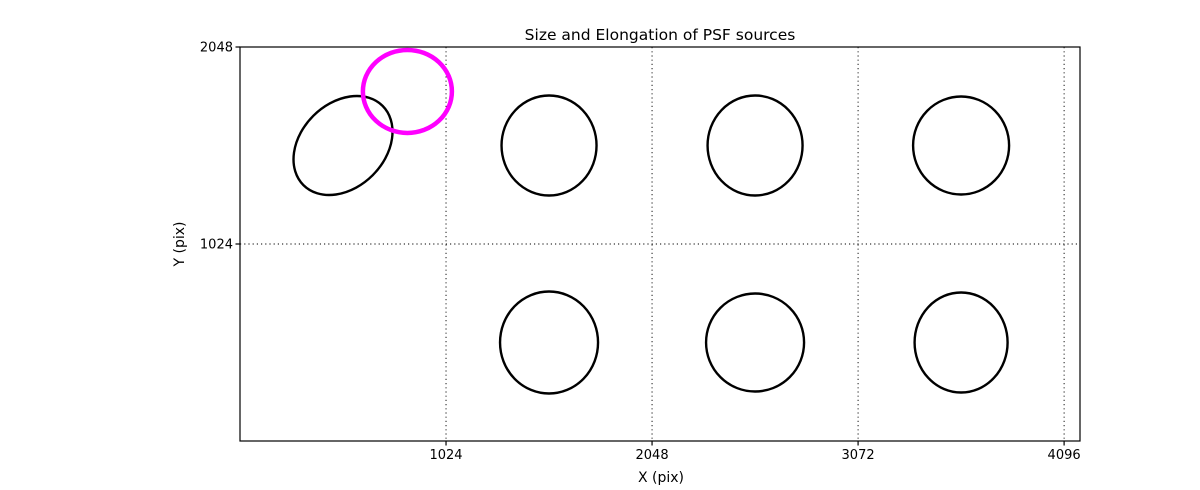 The height and width of the screenshot is (490, 1200). What do you see at coordinates (407, 91) in the screenshot?
I see `highlighted-psf-ellipse` at bounding box center [407, 91].